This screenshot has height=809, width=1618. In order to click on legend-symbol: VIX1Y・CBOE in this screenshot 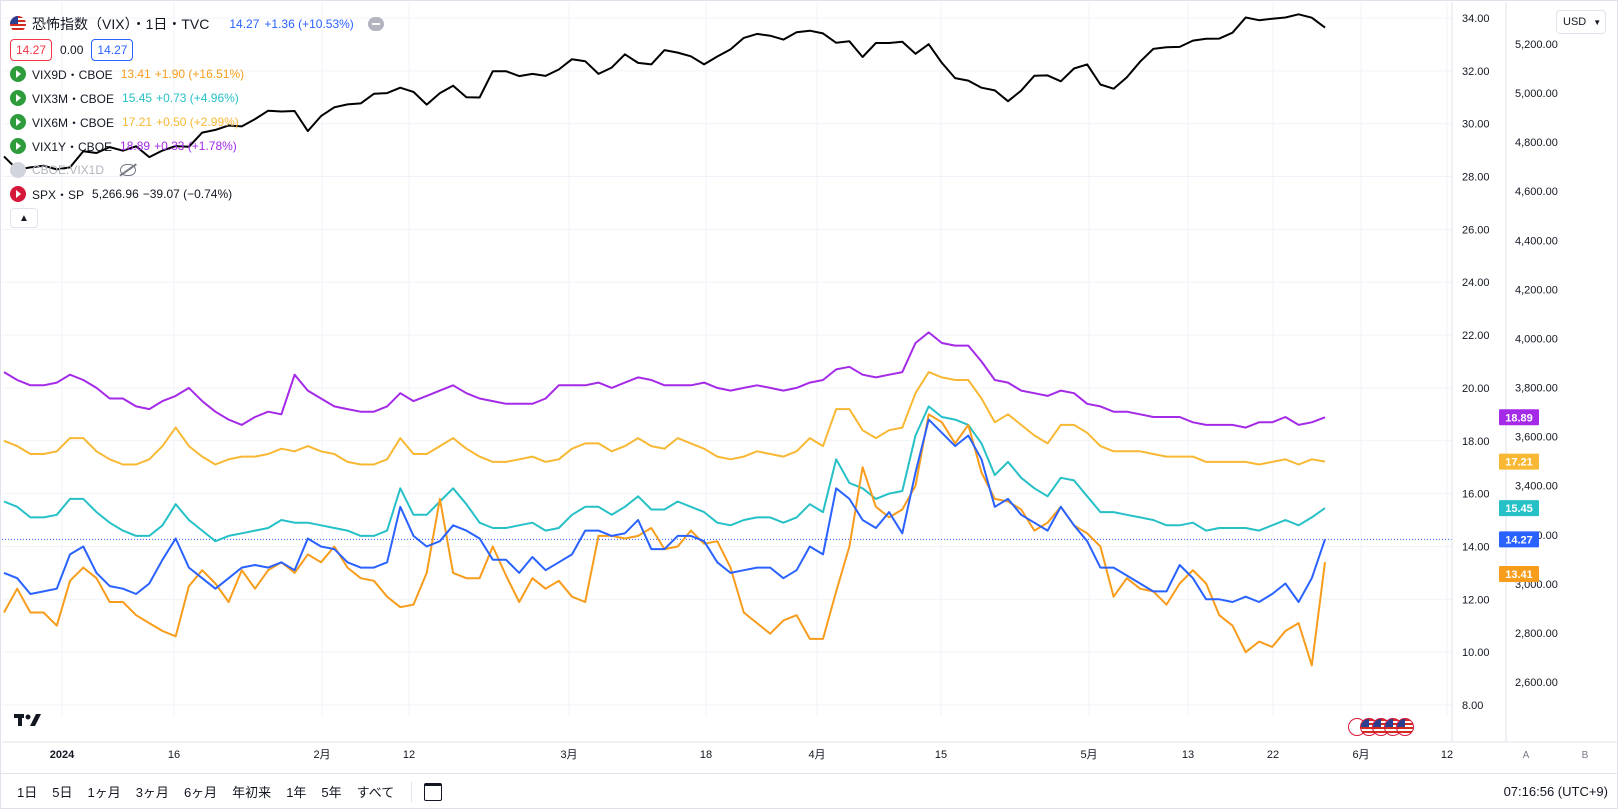, I will do `click(72, 146)`.